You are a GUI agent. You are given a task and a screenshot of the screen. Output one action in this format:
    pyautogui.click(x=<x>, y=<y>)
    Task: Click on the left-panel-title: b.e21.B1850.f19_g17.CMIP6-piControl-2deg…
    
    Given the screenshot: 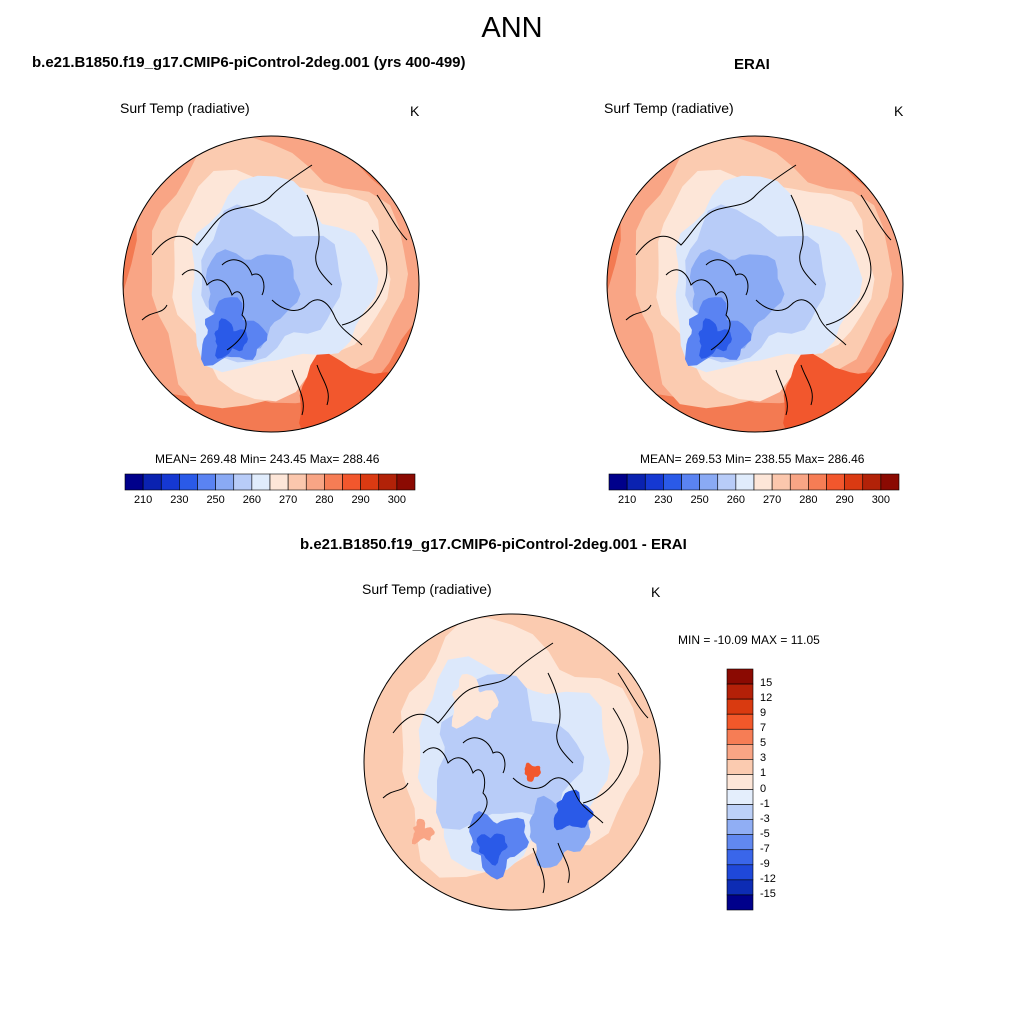 What is the action you would take?
    pyautogui.click(x=249, y=62)
    